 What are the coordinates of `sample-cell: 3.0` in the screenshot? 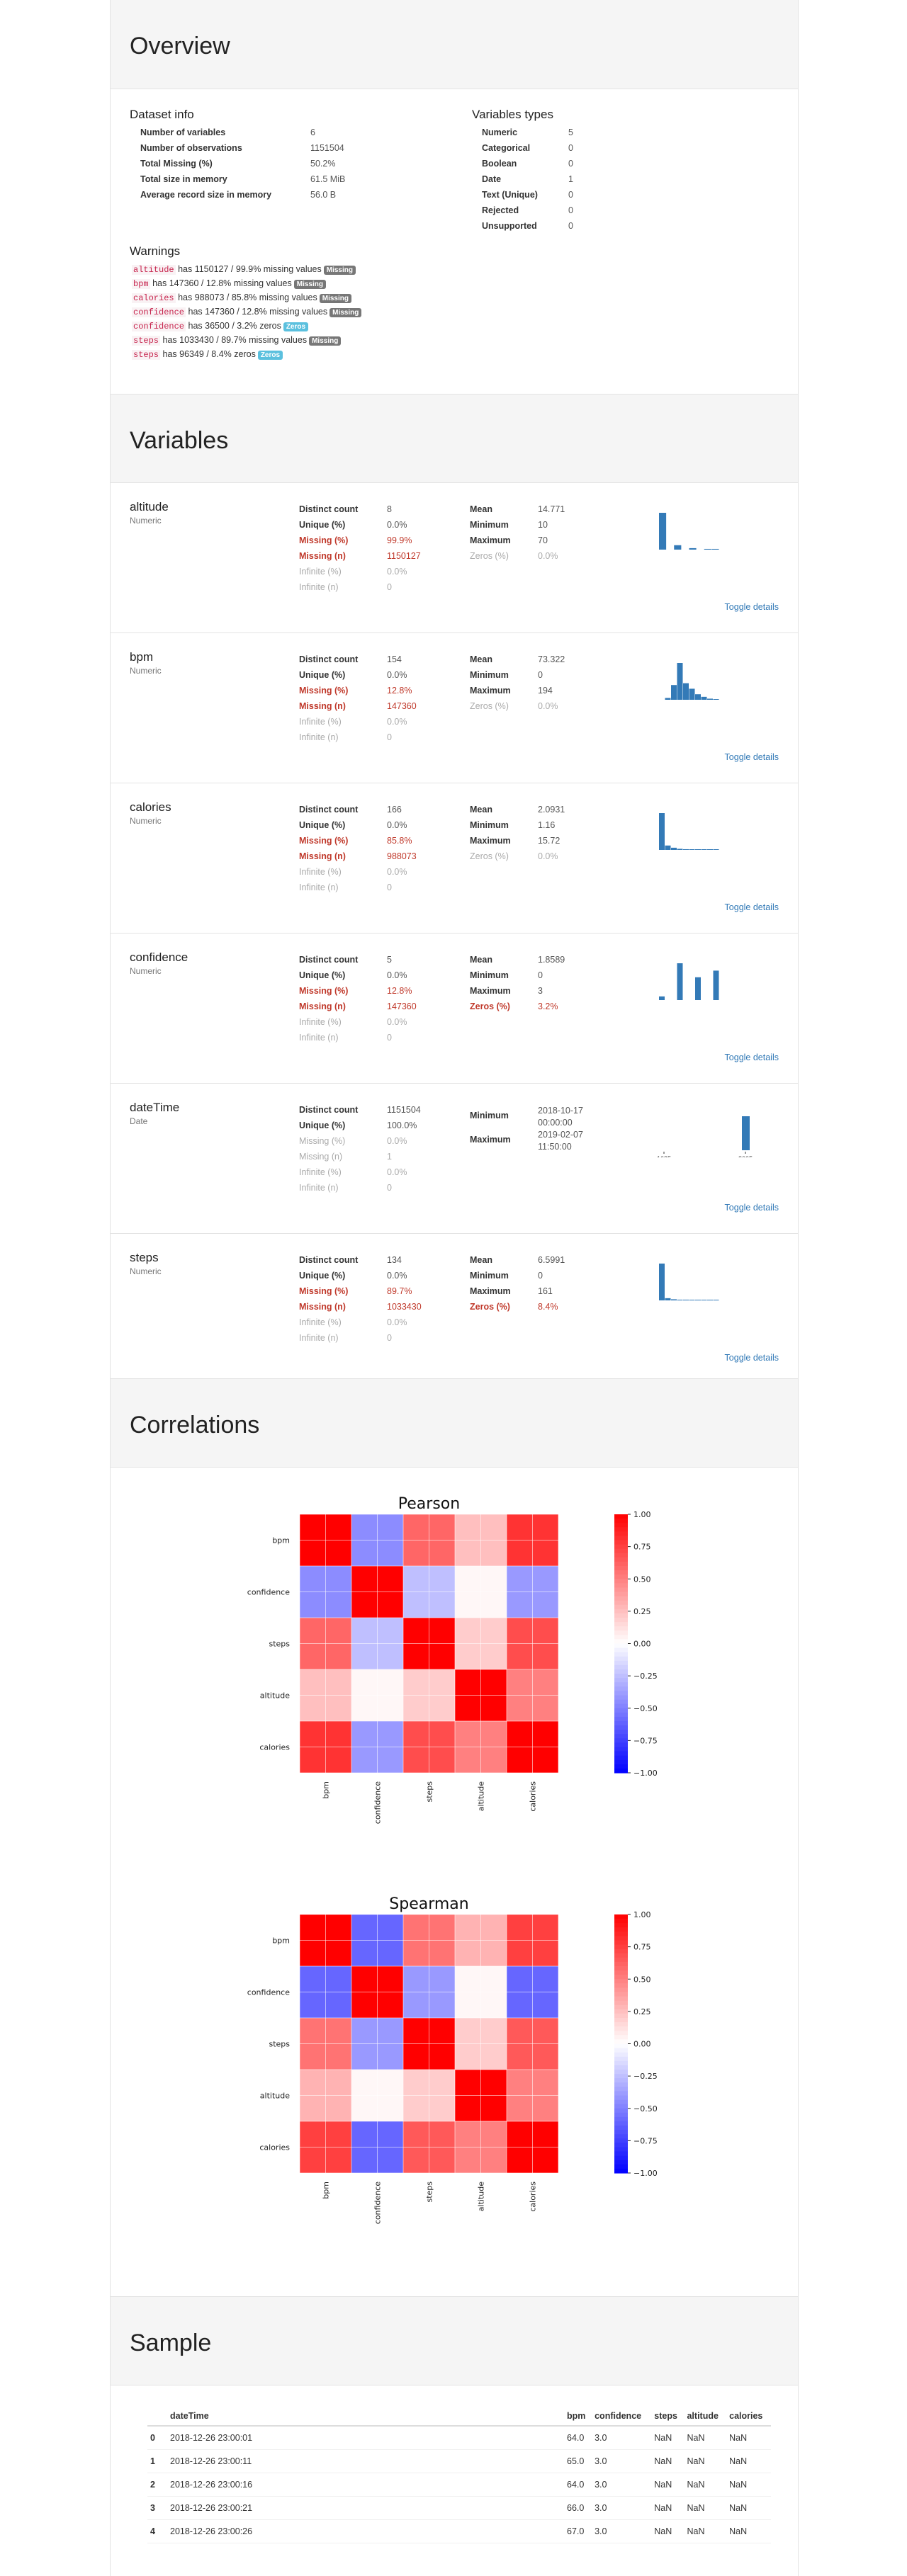 It's located at (622, 2508).